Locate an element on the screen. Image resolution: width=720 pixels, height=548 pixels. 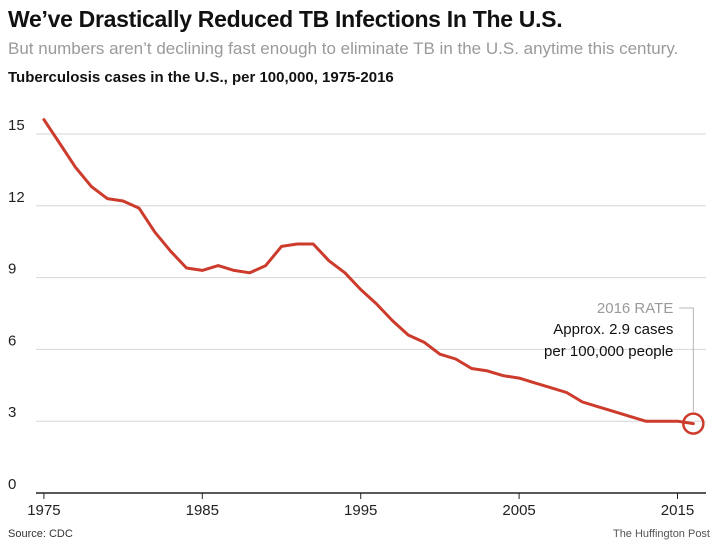
y-axis-ticks: 0 3 6 9 12 15 is located at coordinates (16, 305).